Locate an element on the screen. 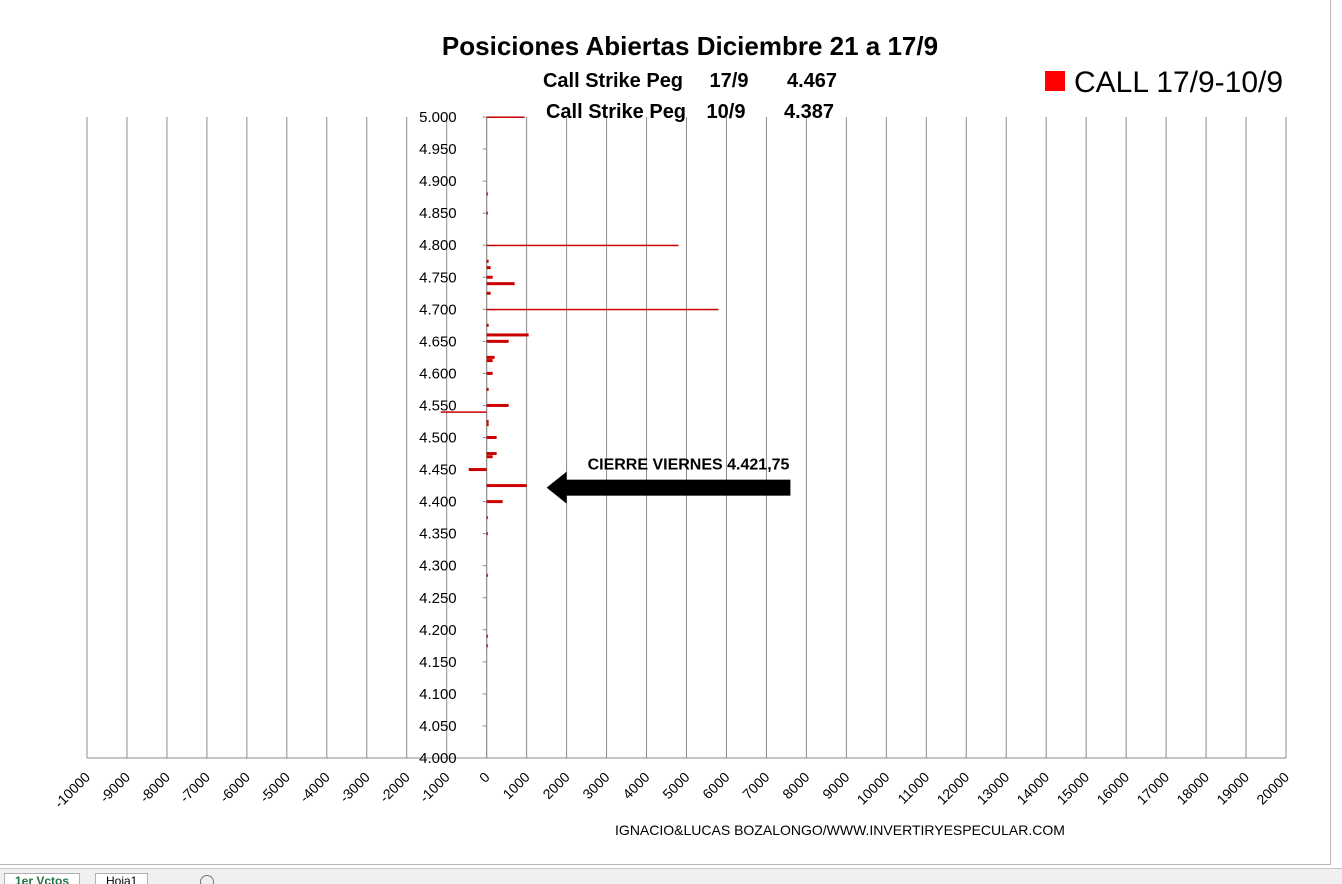 The height and width of the screenshot is (884, 1342). y-tick-label: 4.400 is located at coordinates (438, 502).